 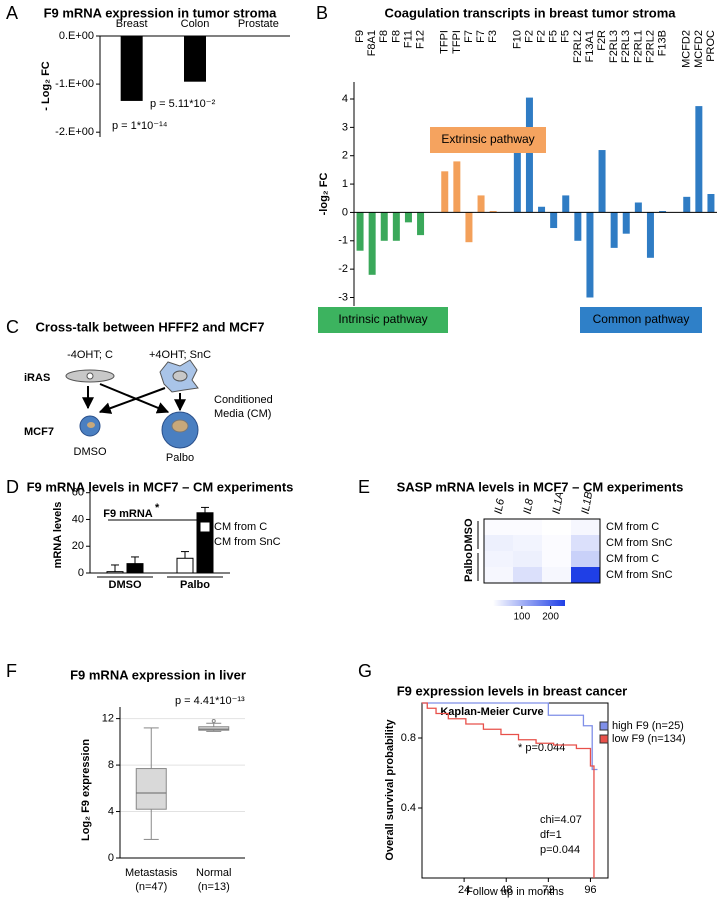 What do you see at coordinates (566, 36) in the screenshot?
I see `category-label: F5` at bounding box center [566, 36].